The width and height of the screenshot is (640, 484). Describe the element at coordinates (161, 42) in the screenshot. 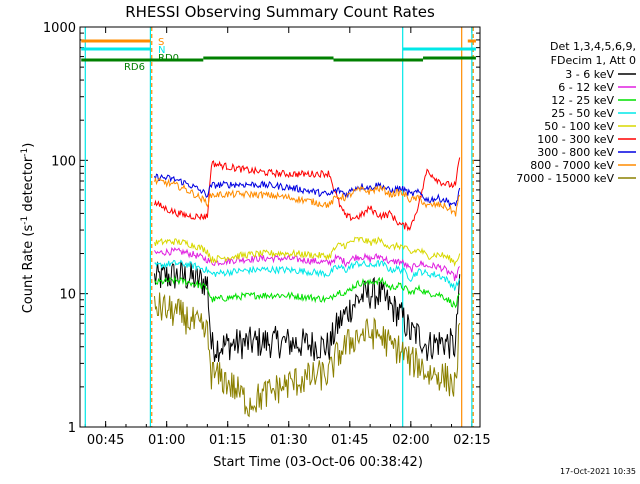

I see `flag-label-s: S` at that location.